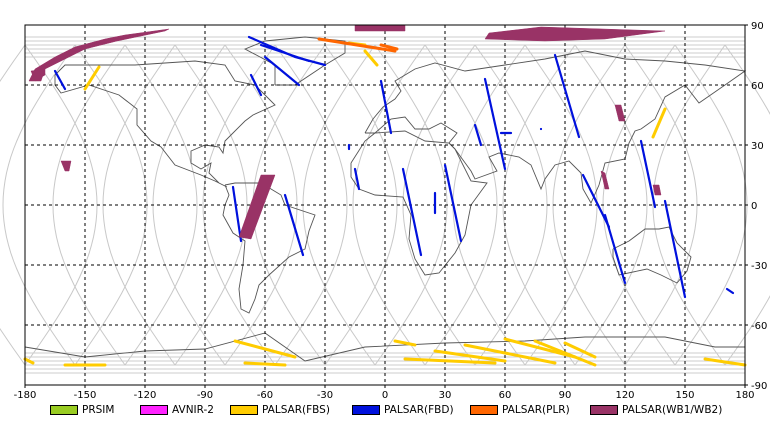 This screenshot has height=430, width=770. Describe the element at coordinates (757, 26) in the screenshot. I see `y-tick-label: 90` at that location.